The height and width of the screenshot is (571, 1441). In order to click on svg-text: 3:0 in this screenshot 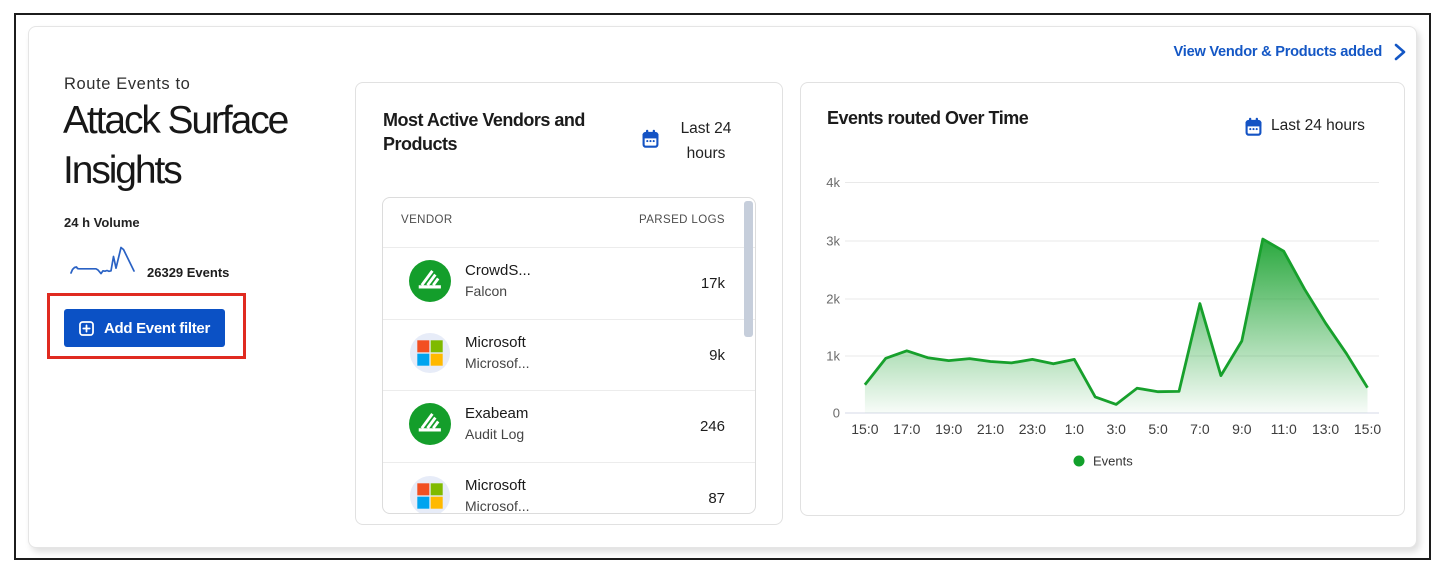, I will do `click(1116, 429)`.